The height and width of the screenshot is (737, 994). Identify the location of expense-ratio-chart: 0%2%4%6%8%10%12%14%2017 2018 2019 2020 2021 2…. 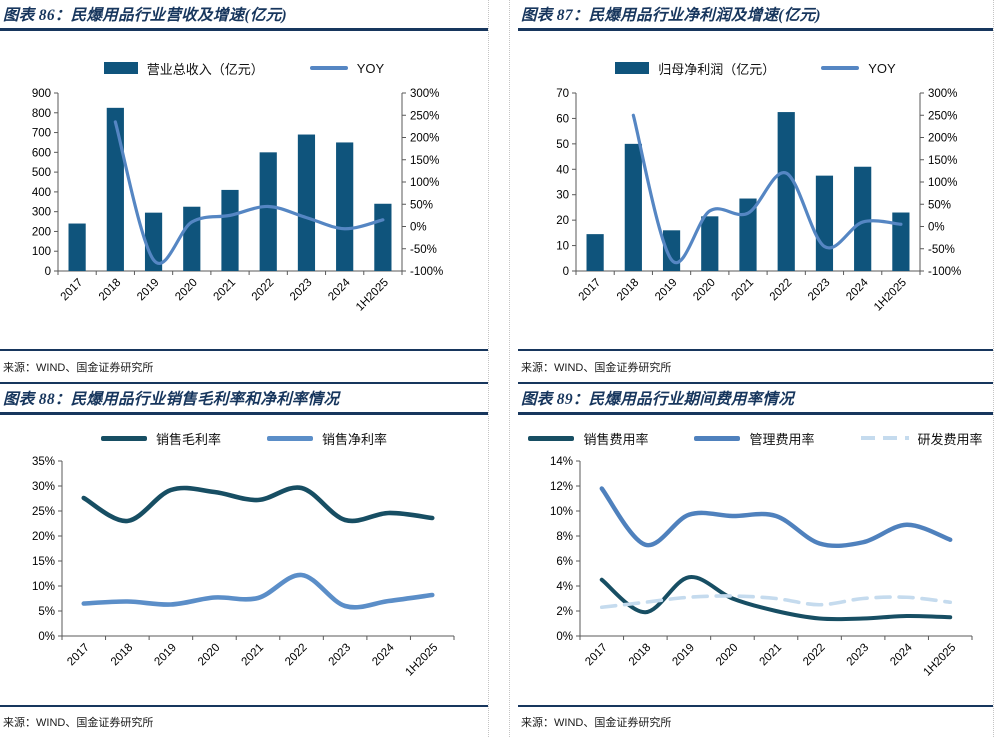
(761, 567).